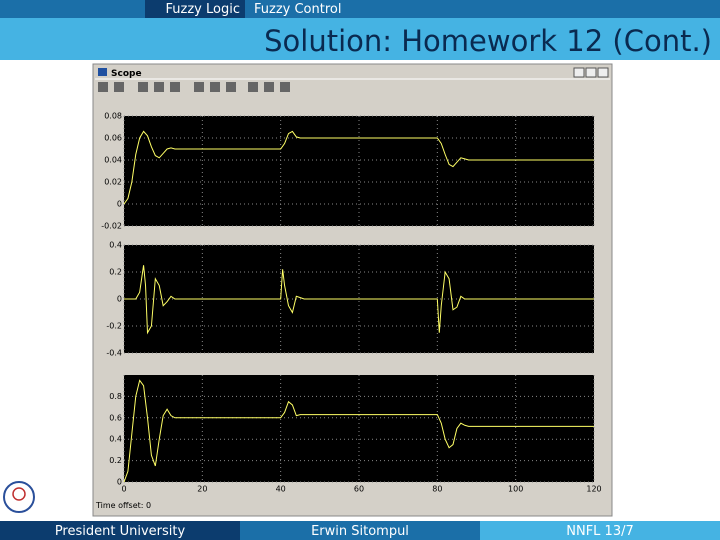 This screenshot has height=540, width=720. What do you see at coordinates (119, 87) in the screenshot?
I see `params-button` at bounding box center [119, 87].